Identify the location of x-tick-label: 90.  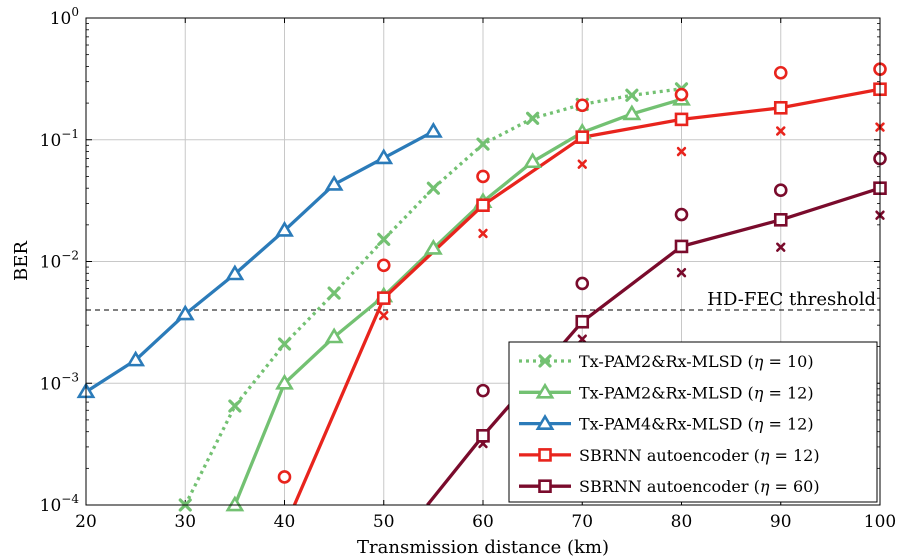
(781, 522).